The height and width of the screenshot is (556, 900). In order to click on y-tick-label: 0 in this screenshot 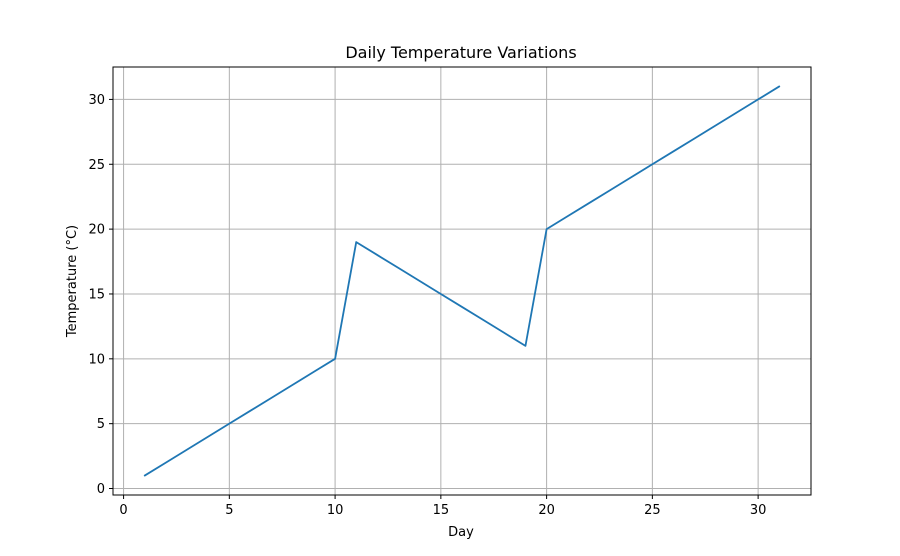, I will do `click(101, 489)`.